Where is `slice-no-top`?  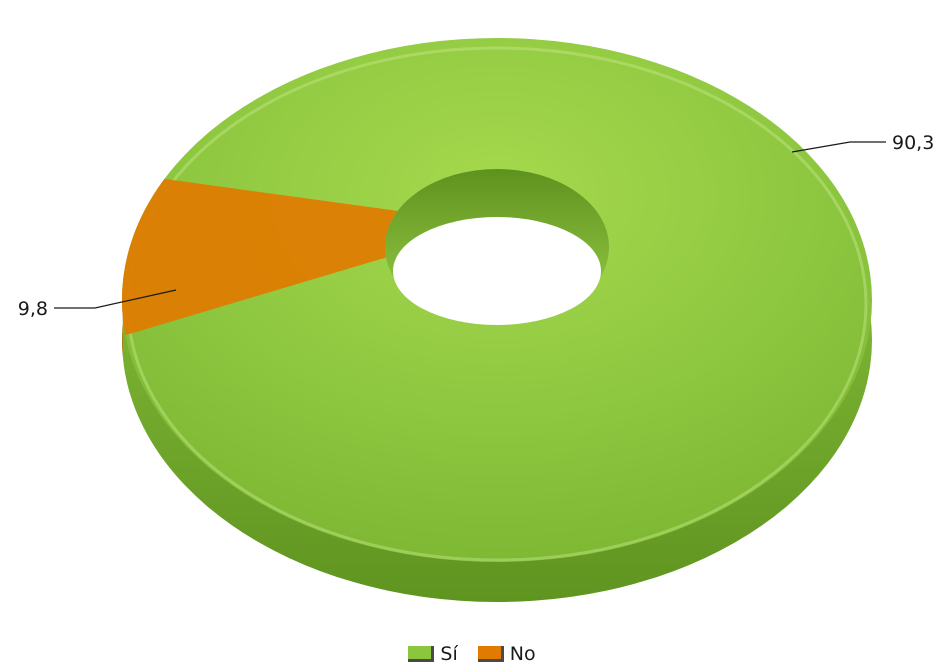
slice-no-top is located at coordinates (260, 257).